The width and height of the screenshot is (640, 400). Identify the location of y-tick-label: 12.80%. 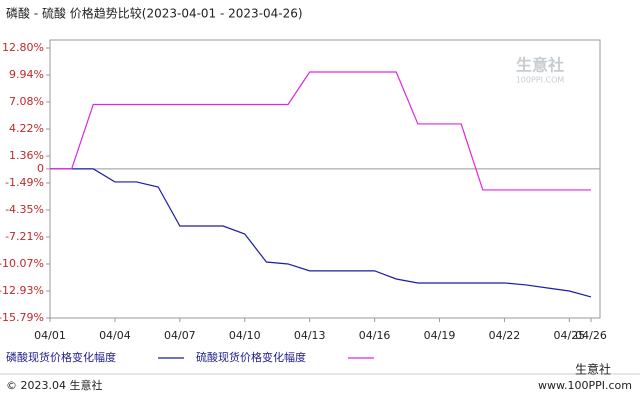
(23, 47).